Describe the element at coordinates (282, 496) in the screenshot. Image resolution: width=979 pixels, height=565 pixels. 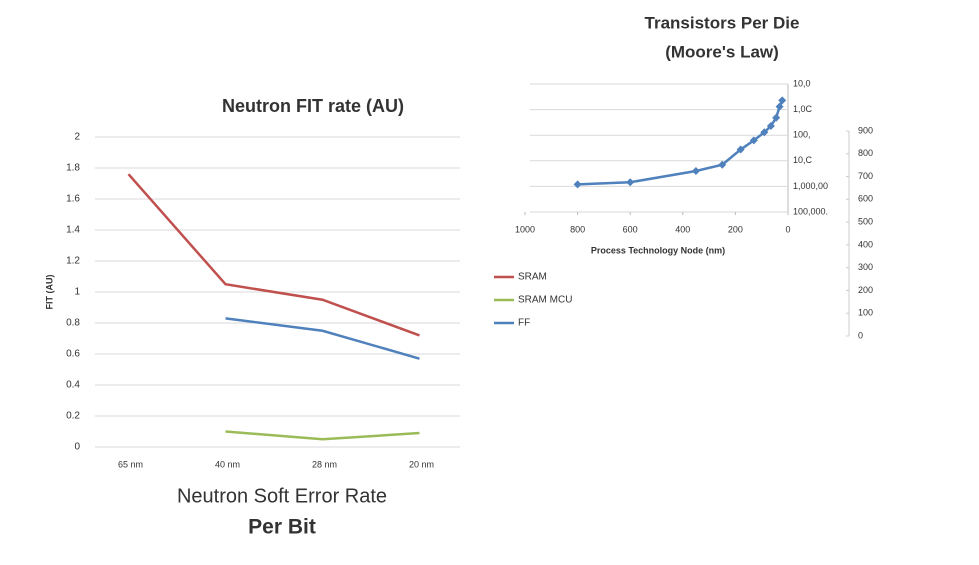
I see `caption: Neutron Soft Error Rate` at that location.